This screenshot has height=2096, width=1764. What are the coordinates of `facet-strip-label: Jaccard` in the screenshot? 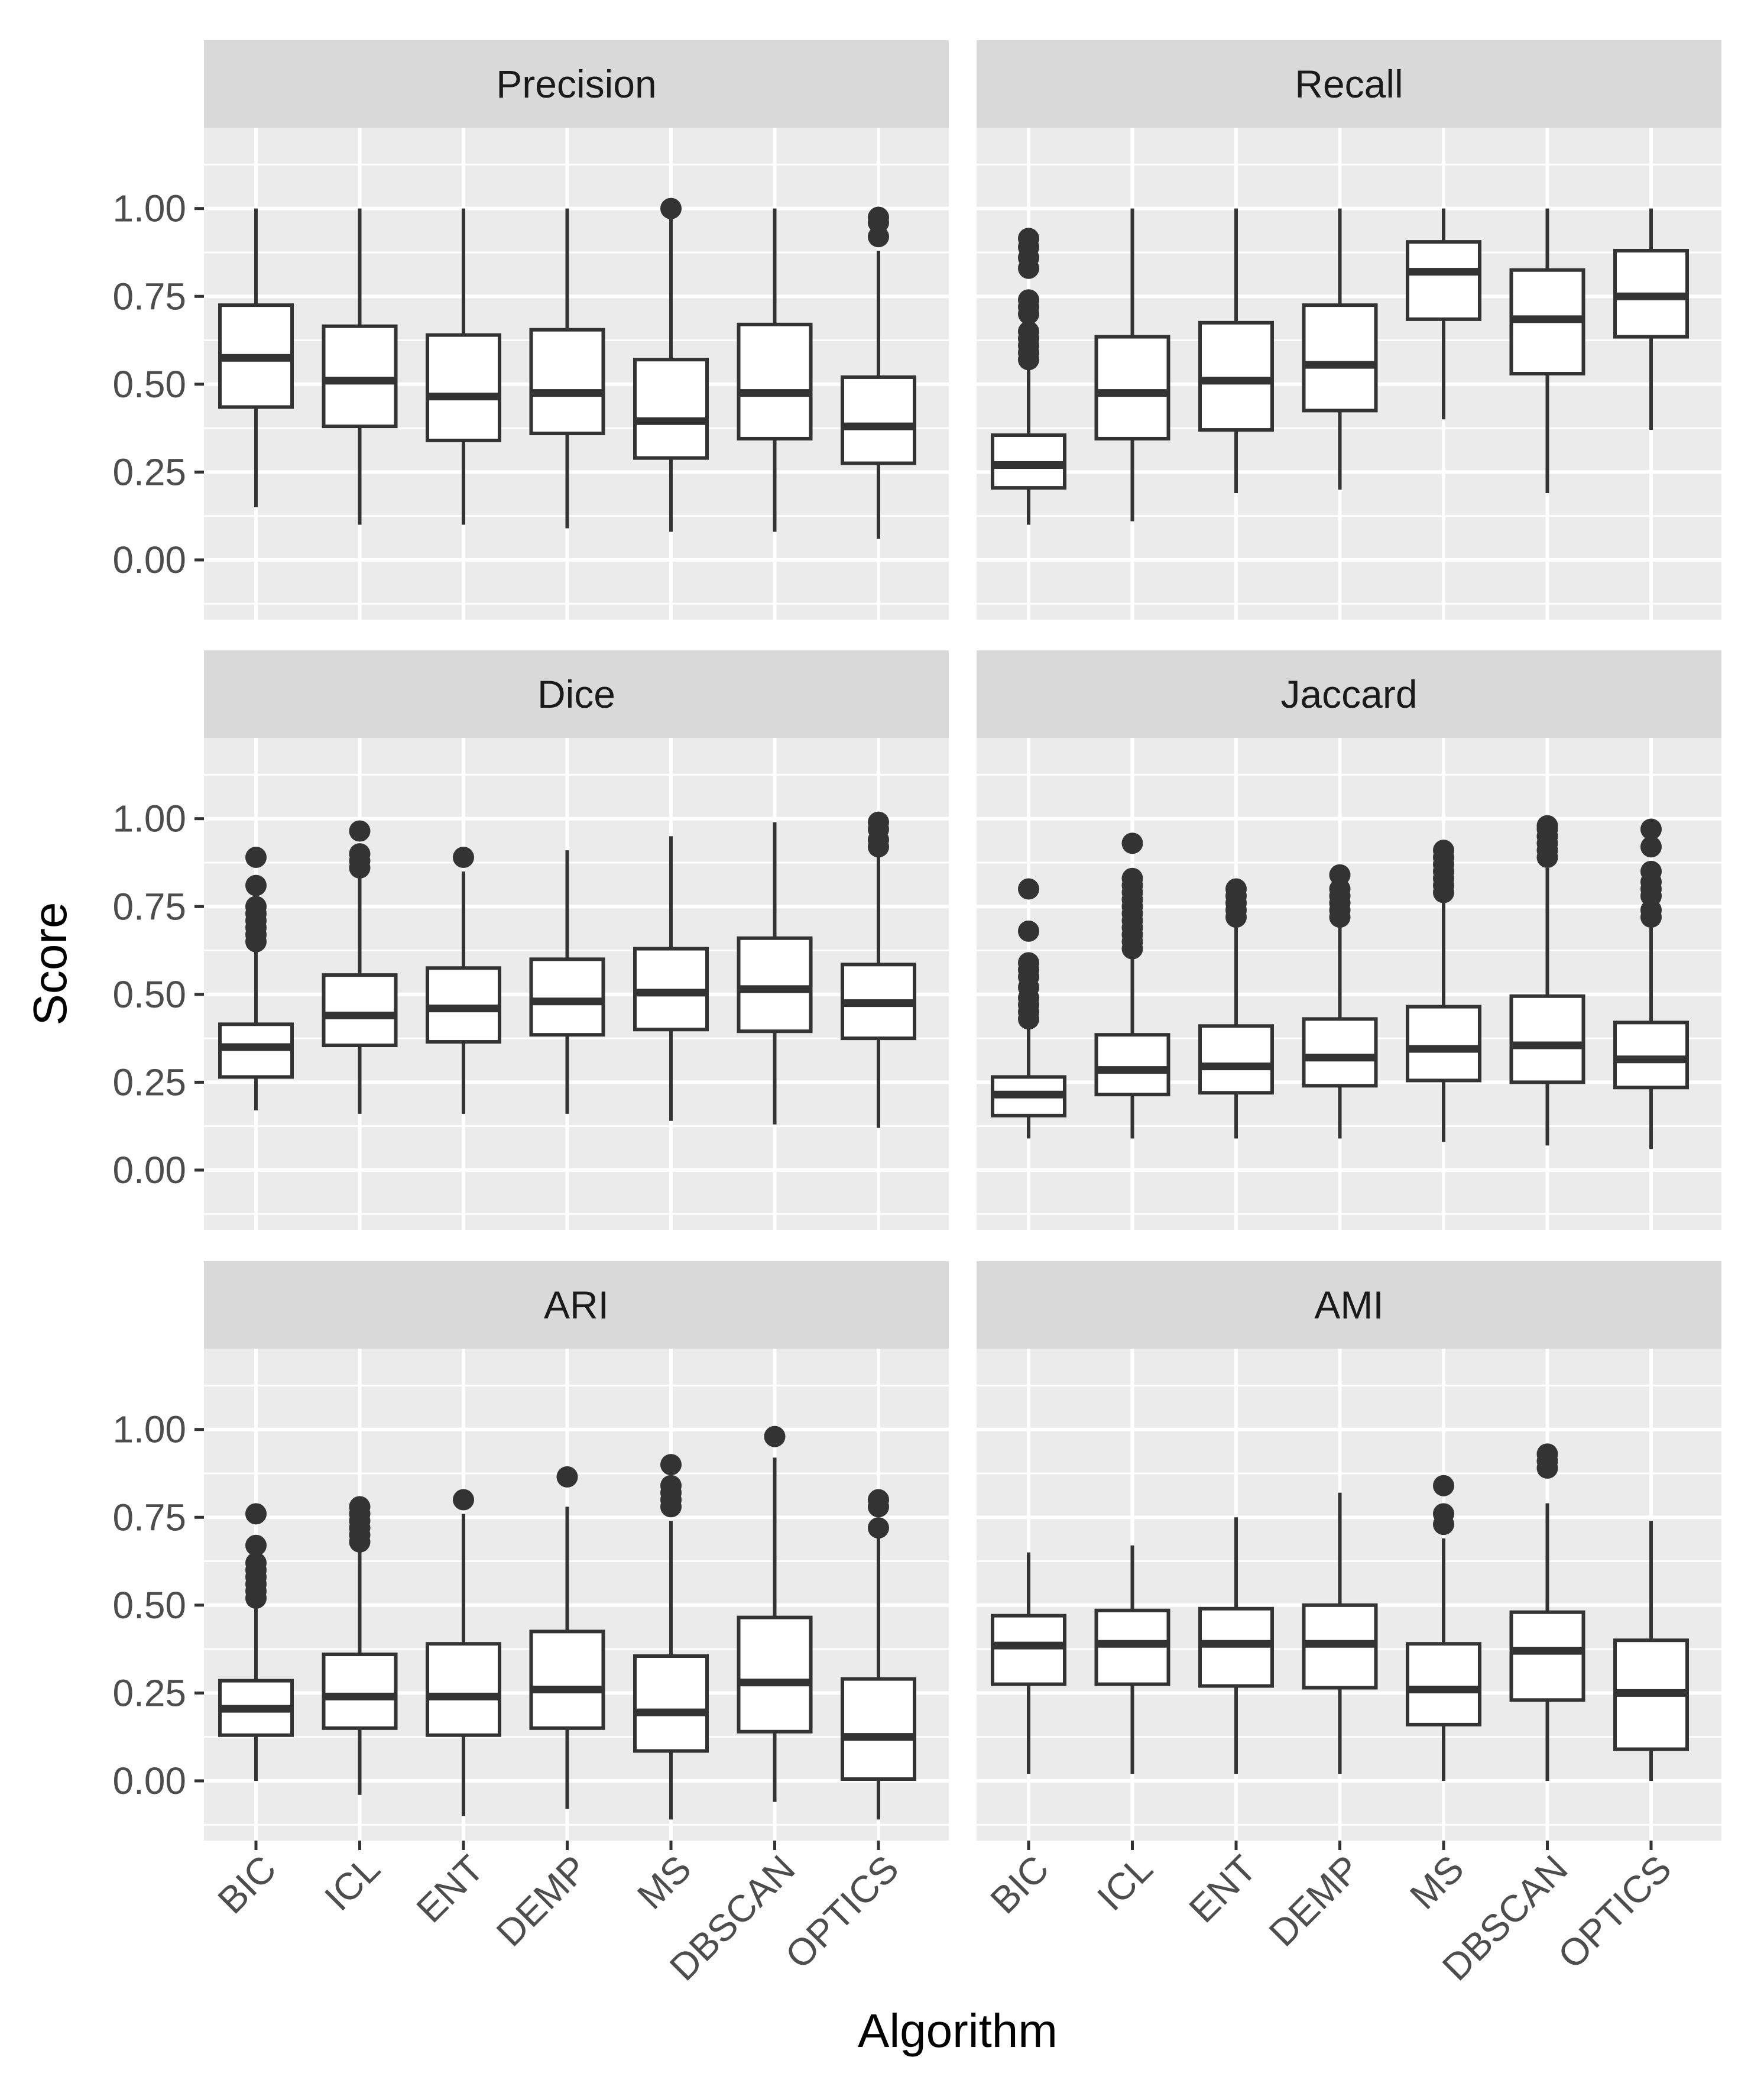 It's located at (1348, 694).